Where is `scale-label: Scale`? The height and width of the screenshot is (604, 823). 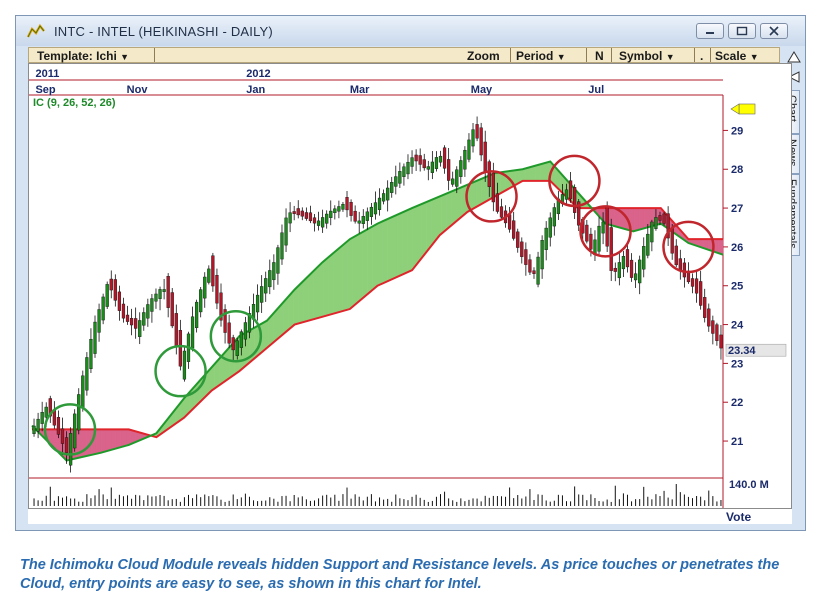 scale-label: Scale is located at coordinates (731, 56).